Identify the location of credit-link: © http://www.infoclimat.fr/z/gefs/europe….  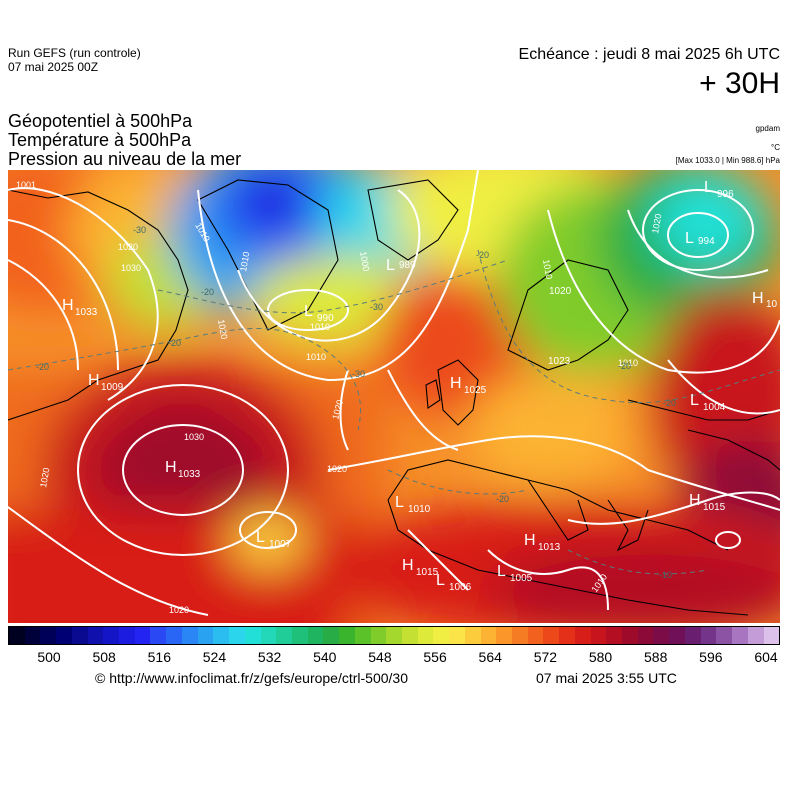
(252, 678).